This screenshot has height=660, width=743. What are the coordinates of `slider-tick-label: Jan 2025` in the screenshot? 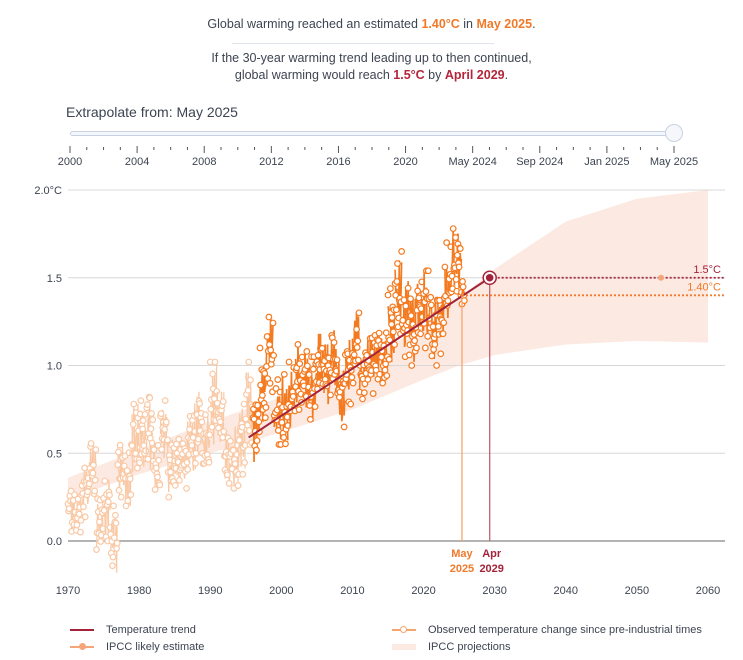 It's located at (607, 162).